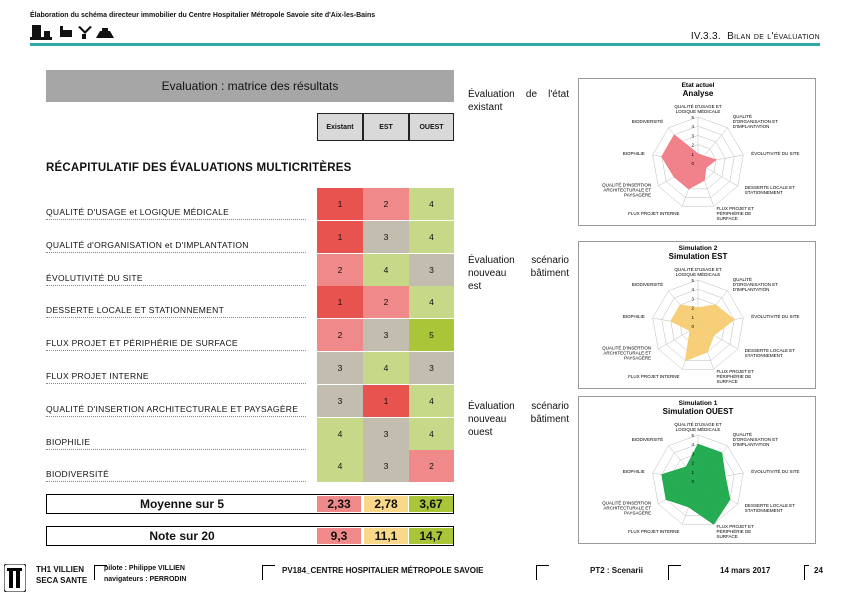 Image resolution: width=842 pixels, height=596 pixels. What do you see at coordinates (182, 503) in the screenshot?
I see `average-label: Moyenne sur 5` at bounding box center [182, 503].